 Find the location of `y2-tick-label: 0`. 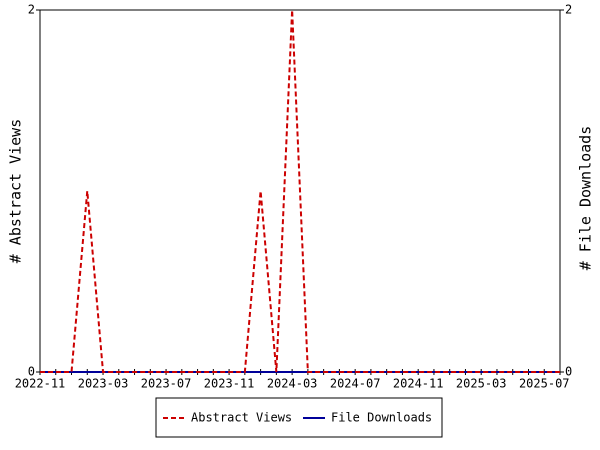

y2-tick-label: 0 is located at coordinates (568, 372).